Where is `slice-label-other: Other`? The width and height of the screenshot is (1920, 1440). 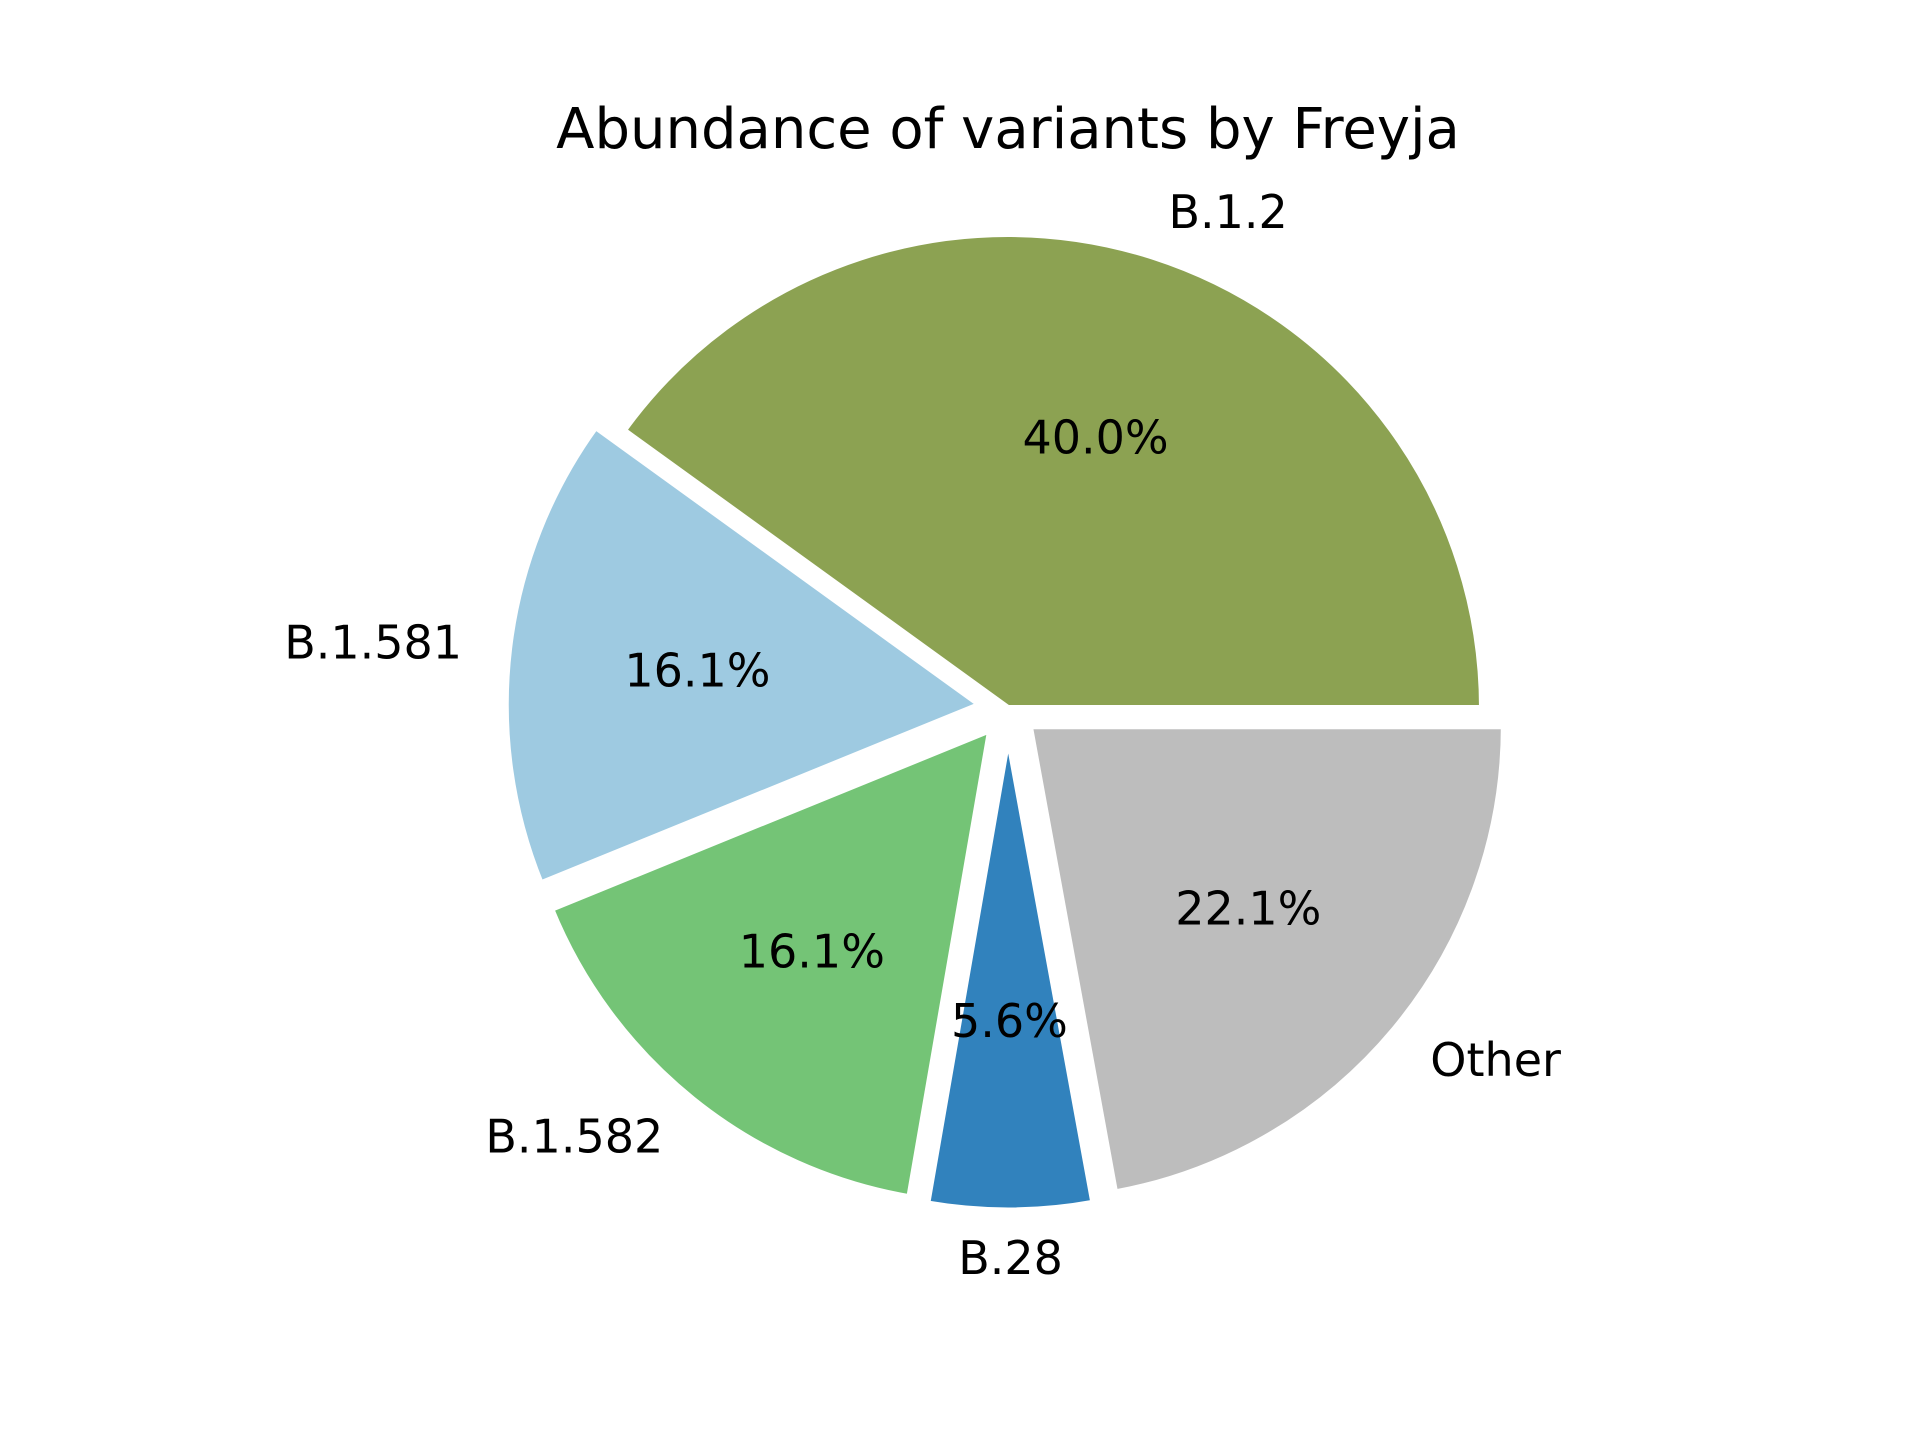
slice-label-other: Other is located at coordinates (1495, 1060).